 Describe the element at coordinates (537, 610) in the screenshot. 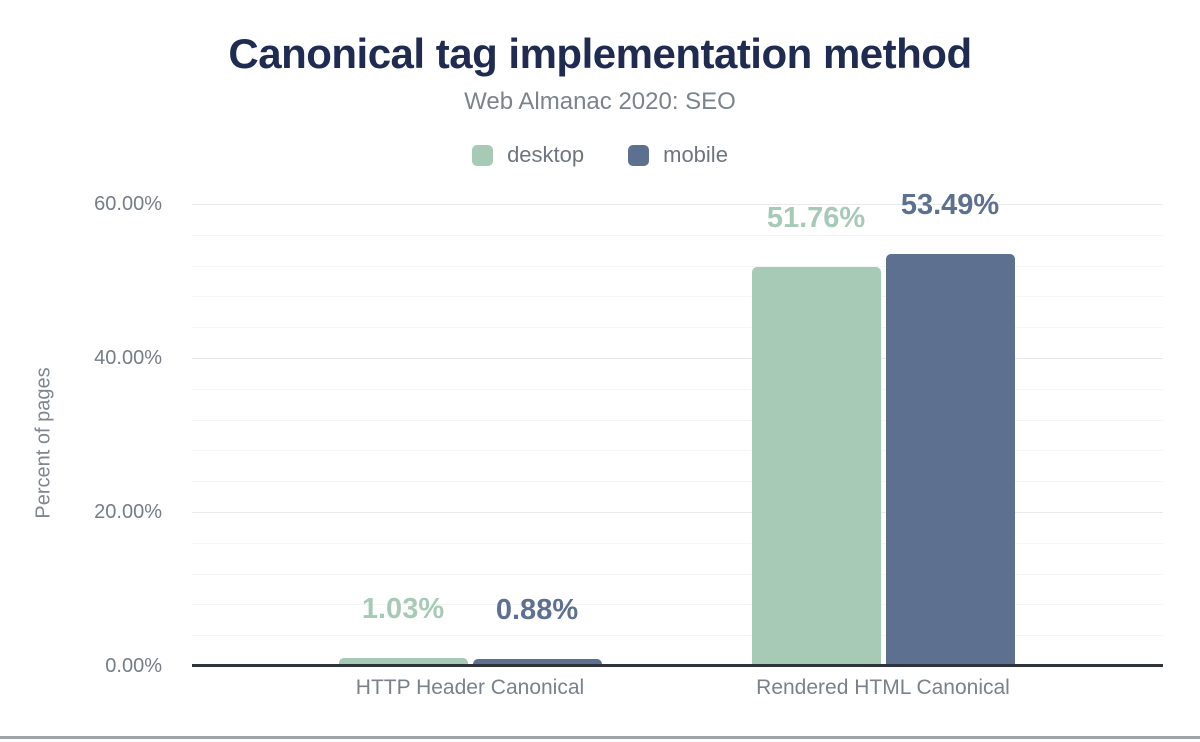

I see `mobile-value-label: 0.88%` at that location.